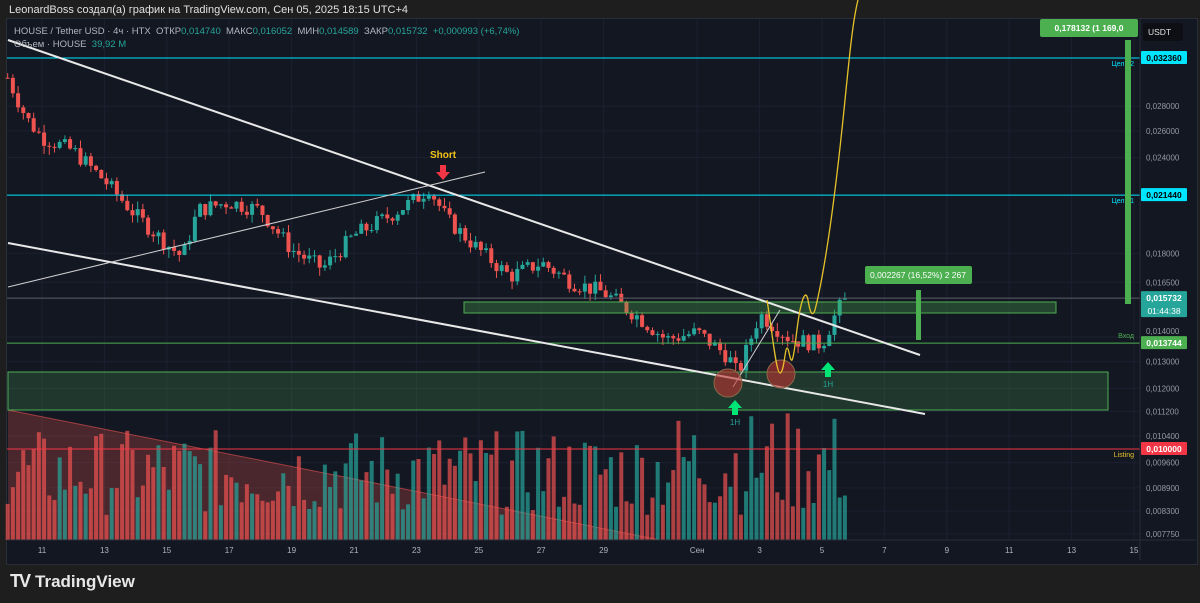 The height and width of the screenshot is (603, 1200). I want to click on y-tick-label: 0,010400, so click(1163, 436).